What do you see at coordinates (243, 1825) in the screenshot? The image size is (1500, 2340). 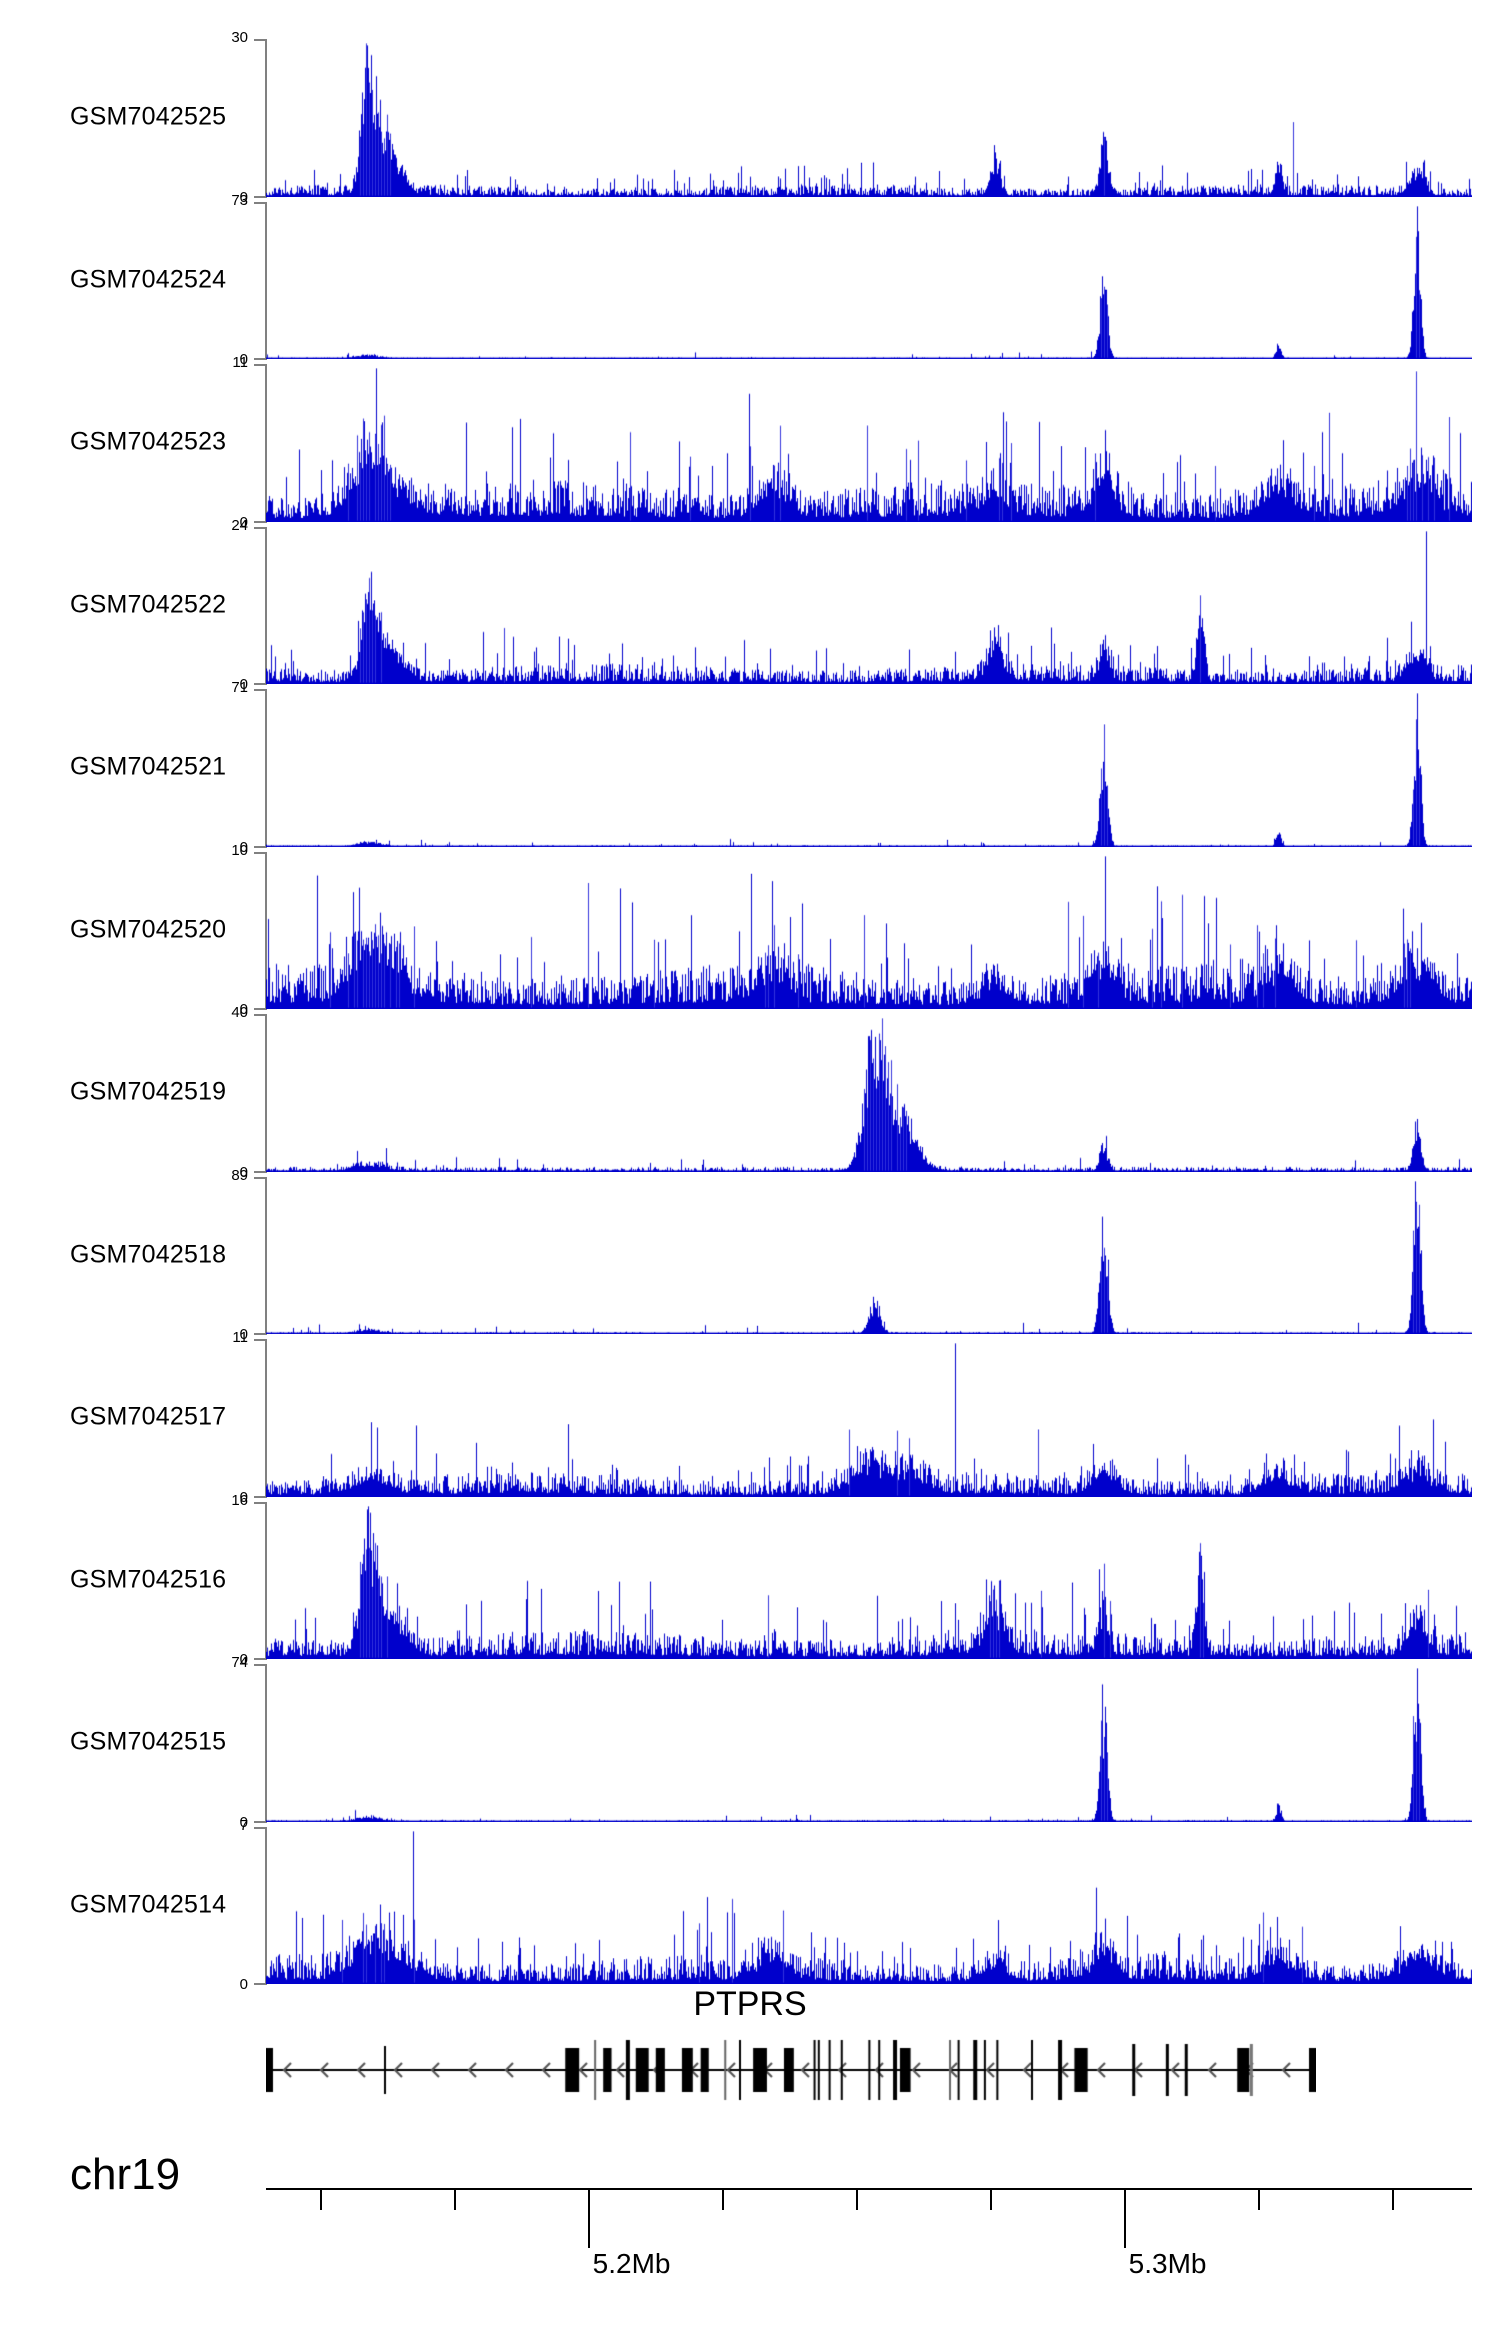 I see `y-axis-max-value: 7` at bounding box center [243, 1825].